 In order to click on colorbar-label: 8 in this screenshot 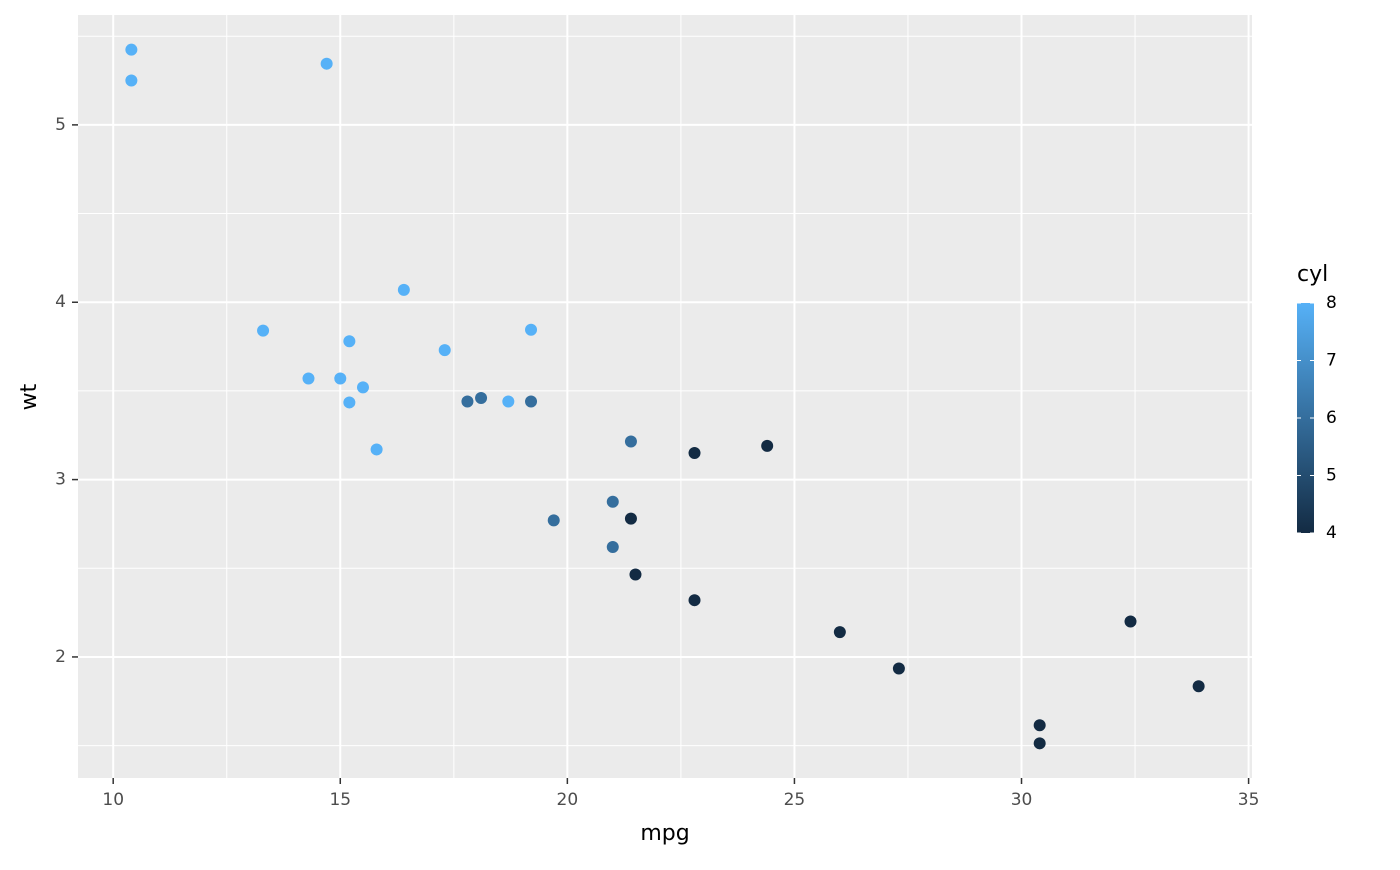, I will do `click(1331, 303)`.